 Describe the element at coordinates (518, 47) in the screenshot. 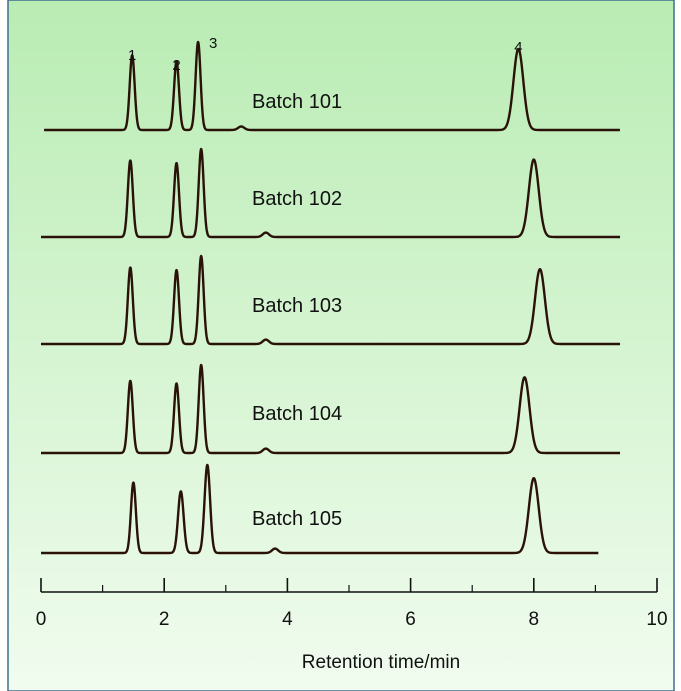

I see `peak-label-4: 4` at that location.